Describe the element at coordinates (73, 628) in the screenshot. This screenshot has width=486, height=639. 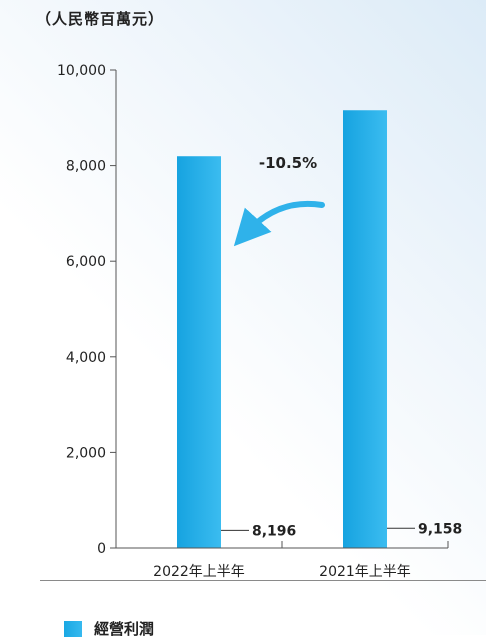
I see `legend-swatch` at that location.